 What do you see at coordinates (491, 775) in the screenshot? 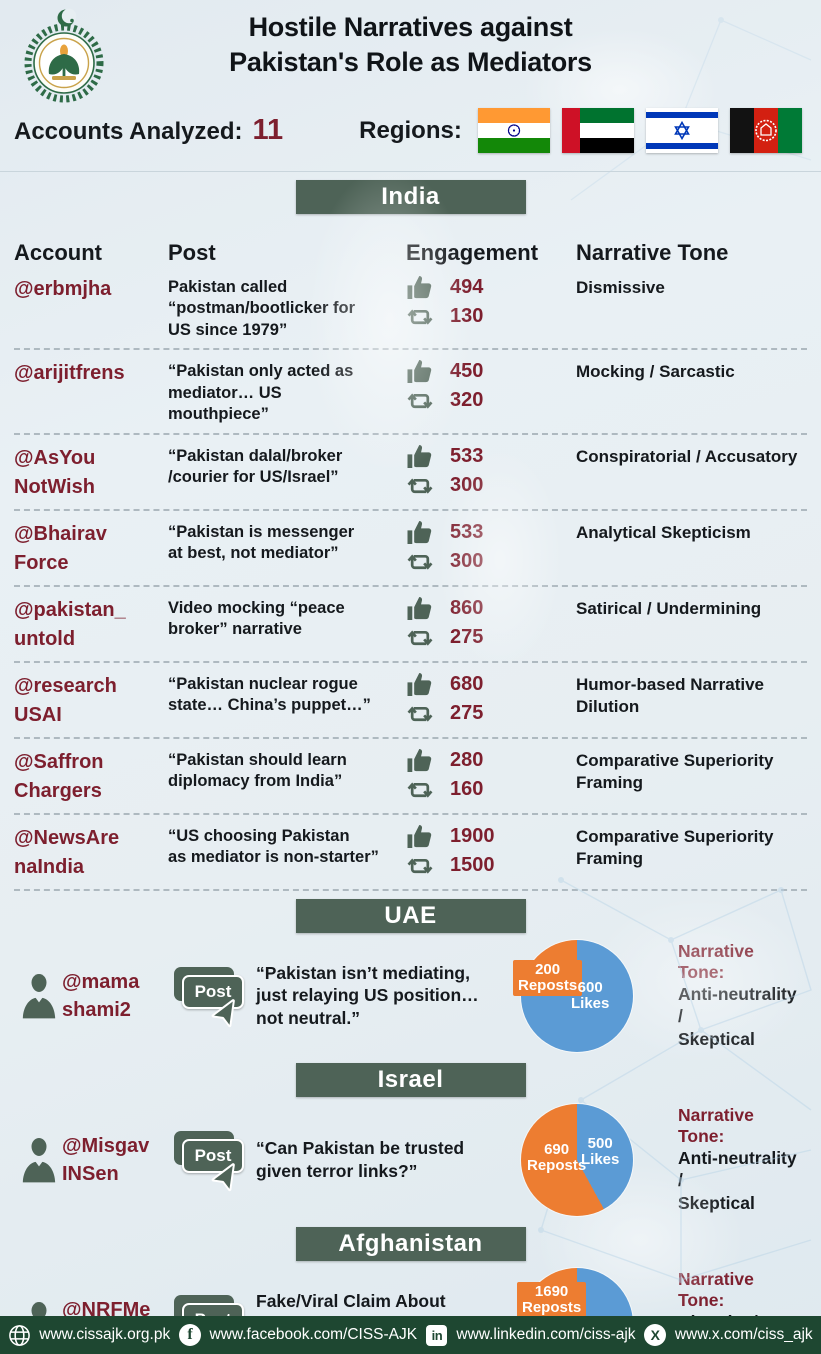
I see `engagement-cell: 280 160` at bounding box center [491, 775].